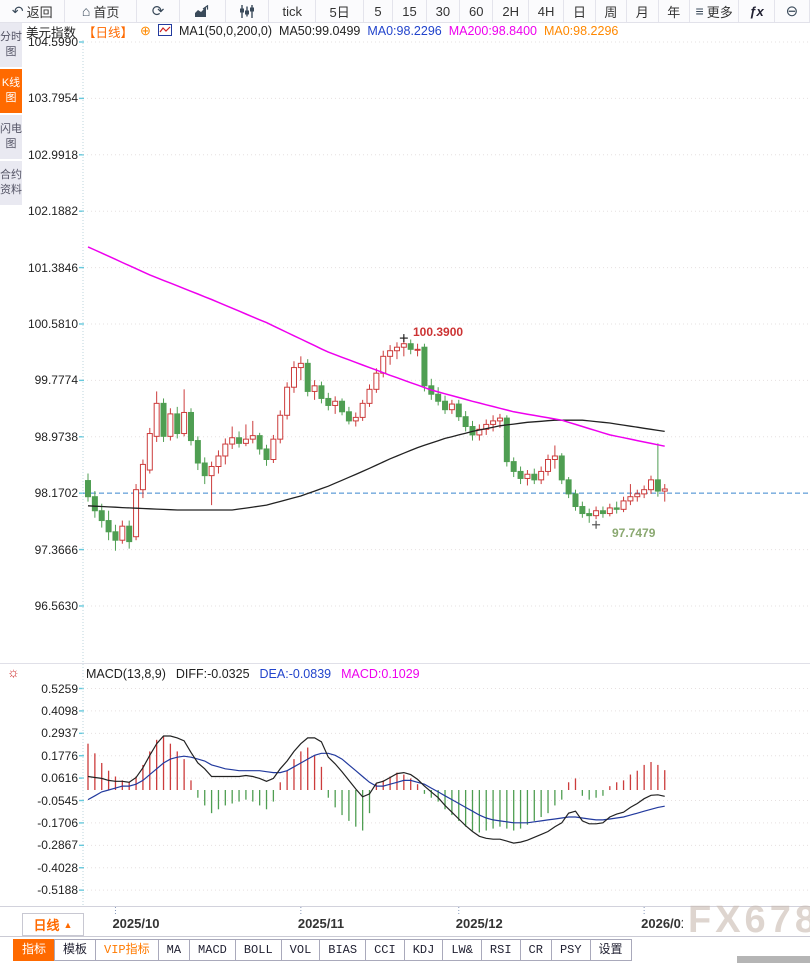  Describe the element at coordinates (159, 11) in the screenshot. I see `toolbar-refresh-icon: ⟳` at that location.